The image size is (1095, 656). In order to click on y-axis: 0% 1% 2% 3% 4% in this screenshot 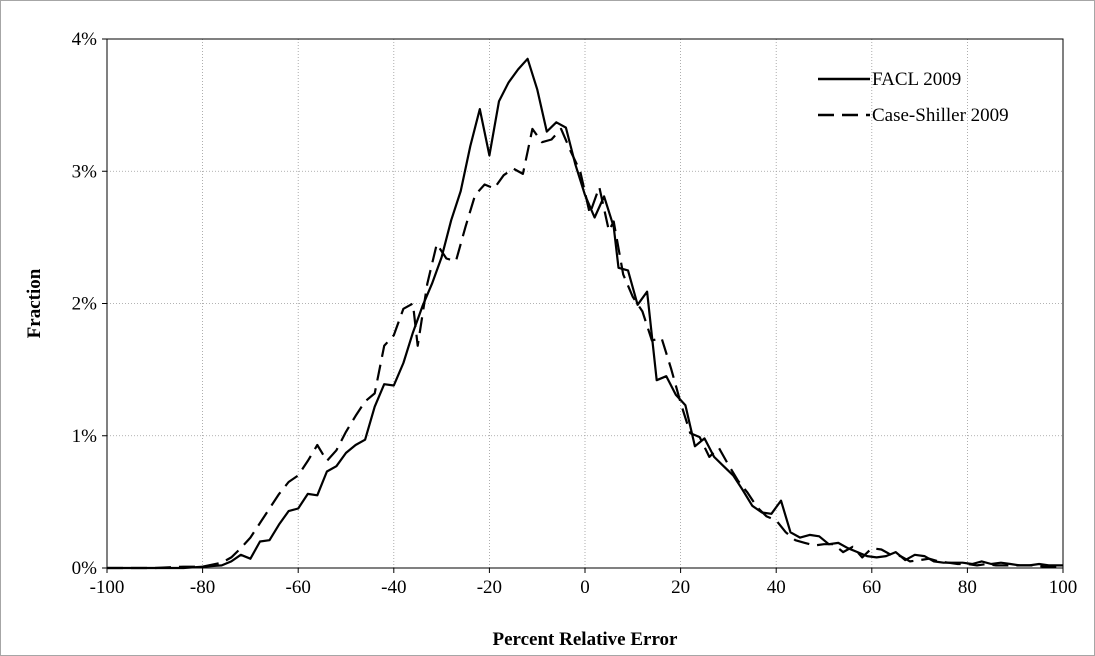, I will do `click(89, 304)`.